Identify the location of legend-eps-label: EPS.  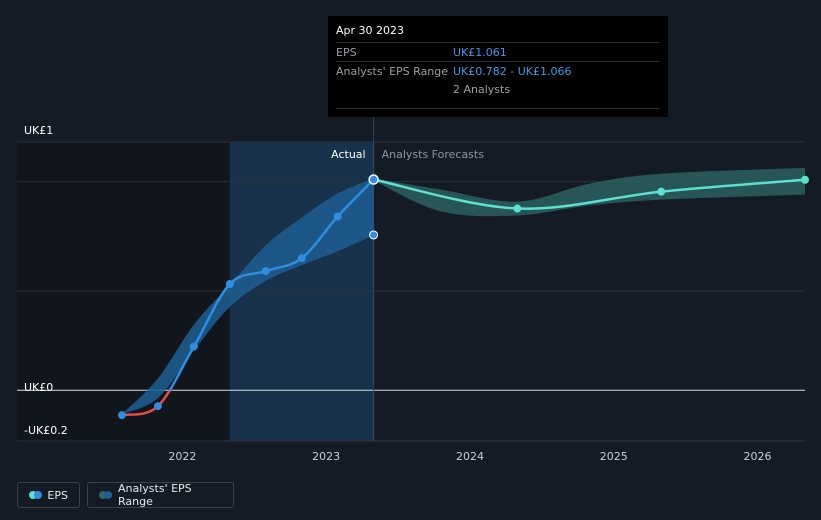
(57, 495).